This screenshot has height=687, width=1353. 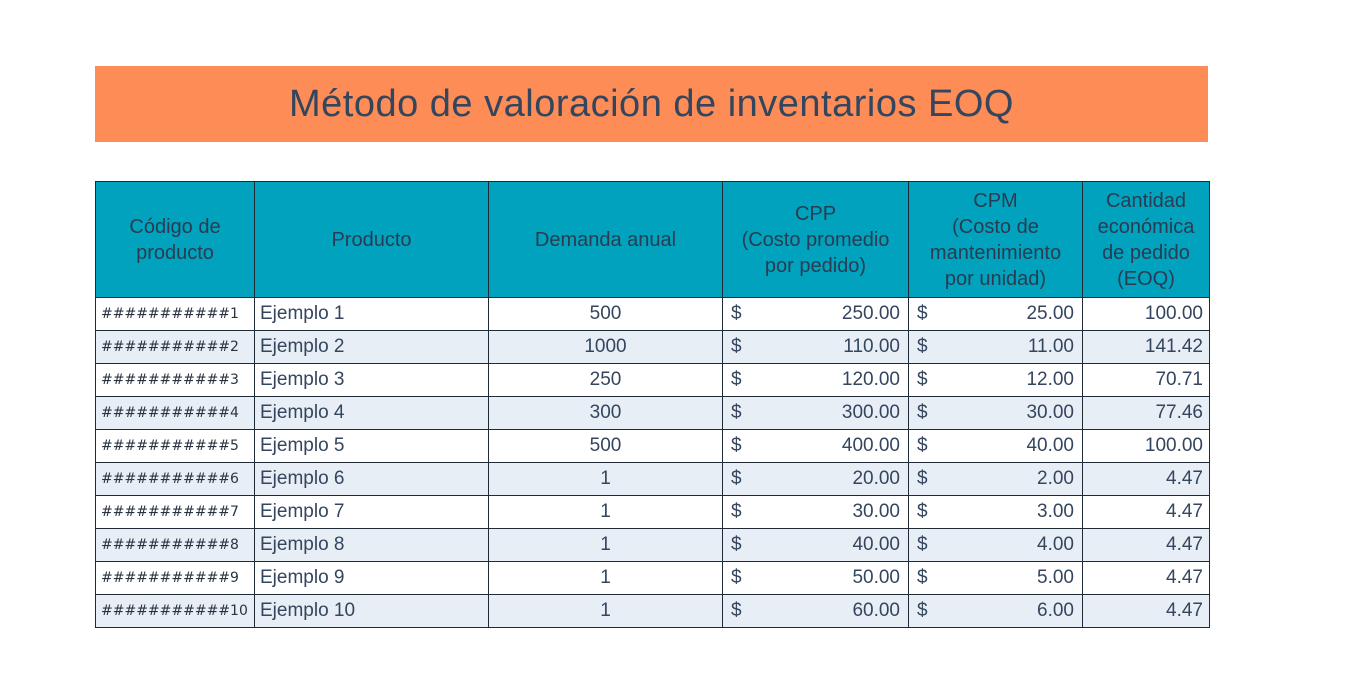 What do you see at coordinates (175, 380) in the screenshot?
I see `cell-code: ###########3` at bounding box center [175, 380].